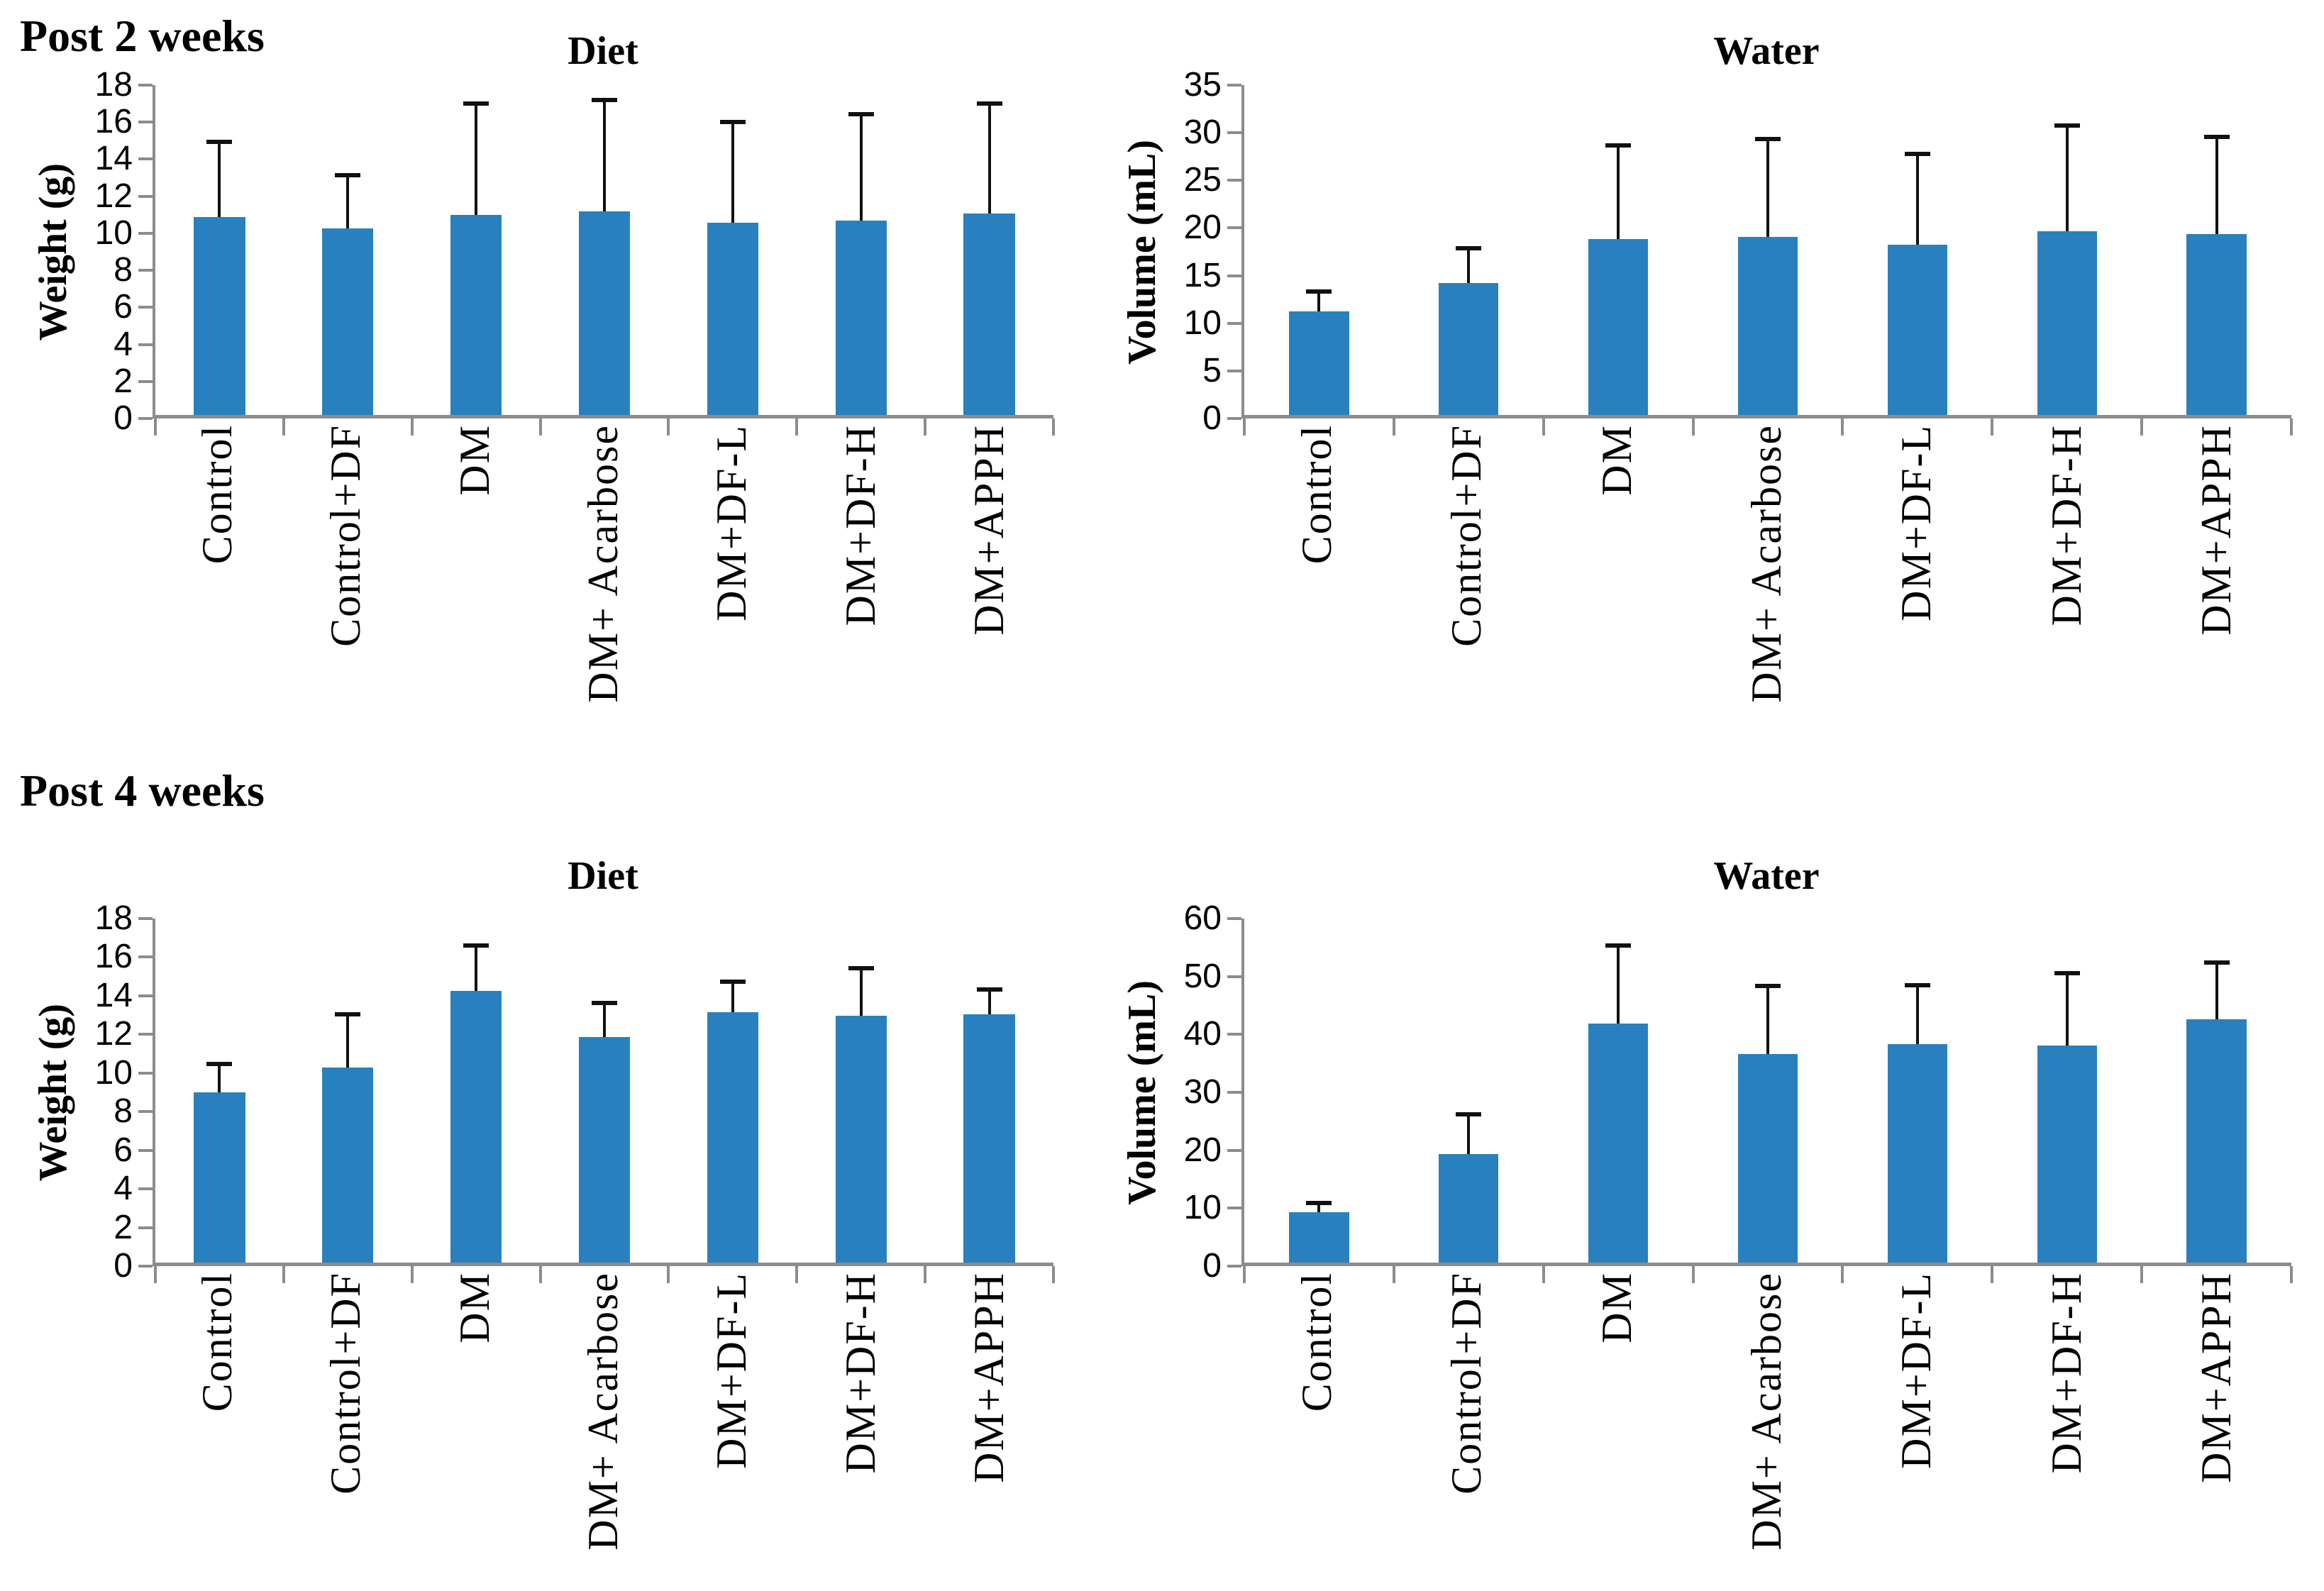  What do you see at coordinates (113, 159) in the screenshot?
I see `y-tick-label: 14` at bounding box center [113, 159].